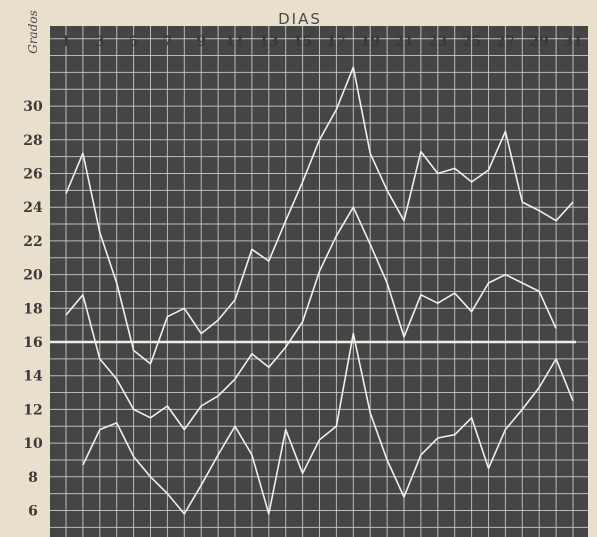 The height and width of the screenshot is (537, 597). Describe the element at coordinates (33, 478) in the screenshot. I see `y-tick-label: 8` at that location.